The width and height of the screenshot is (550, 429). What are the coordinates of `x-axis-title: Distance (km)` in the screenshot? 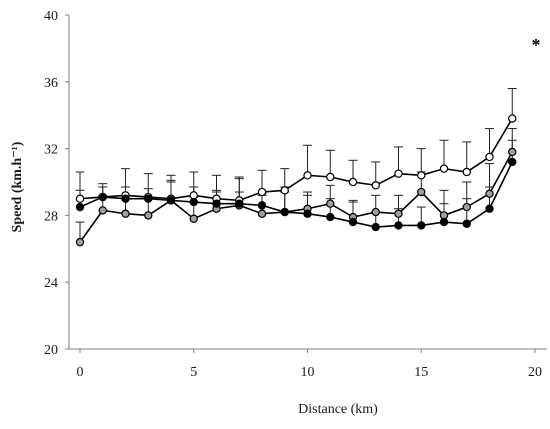 It's located at (338, 409).